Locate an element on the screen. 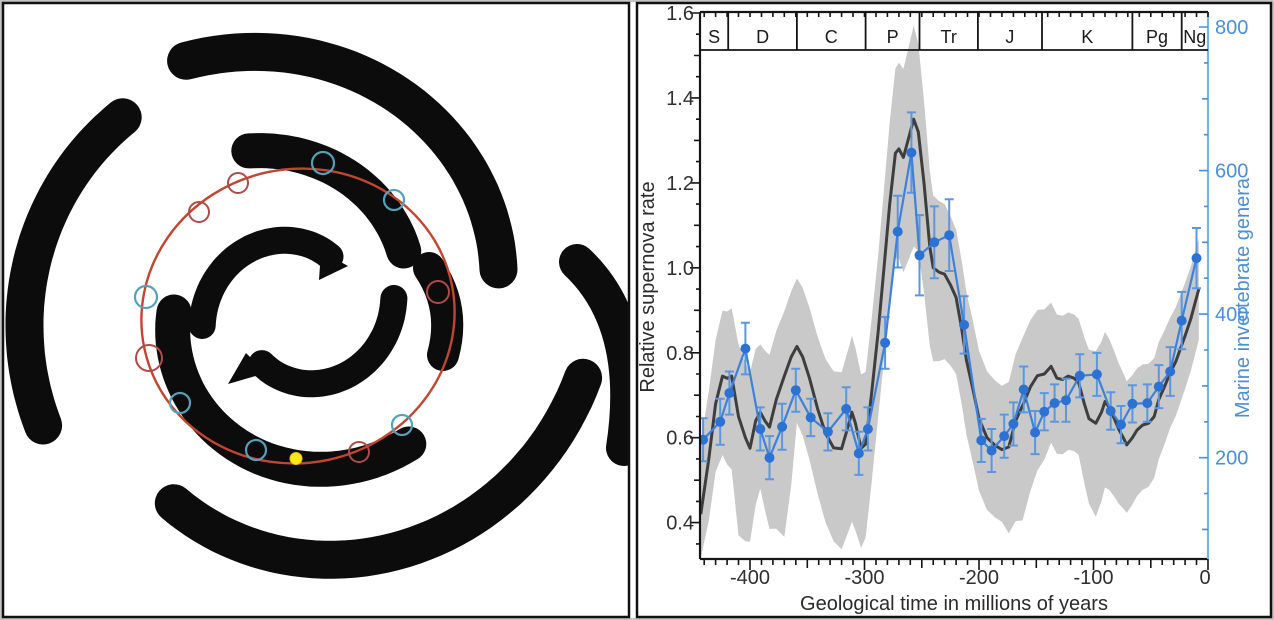 This screenshot has width=1274, height=620. right-axis-ticks is located at coordinates (1203, 278).